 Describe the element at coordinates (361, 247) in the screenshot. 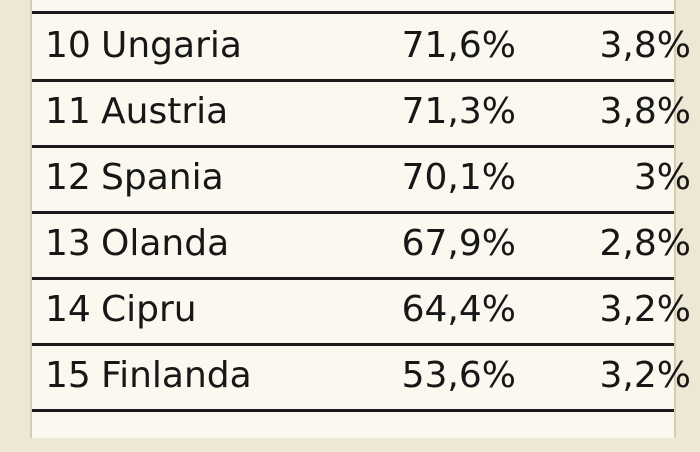

I see `table-row: 13 Olanda 67,9% 2,8%` at that location.